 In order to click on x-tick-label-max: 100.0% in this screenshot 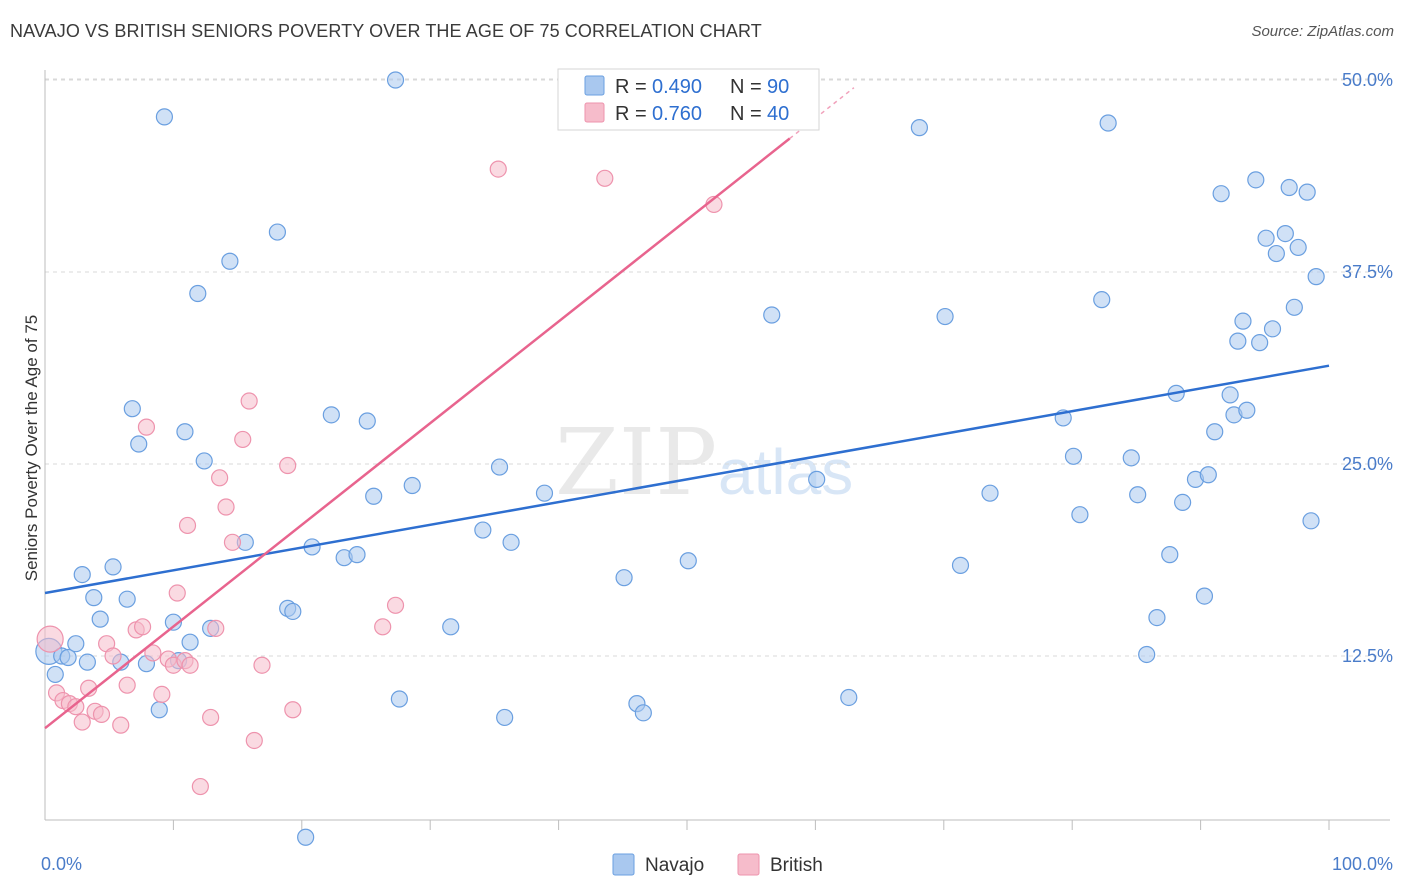, I will do `click(1362, 864)`.